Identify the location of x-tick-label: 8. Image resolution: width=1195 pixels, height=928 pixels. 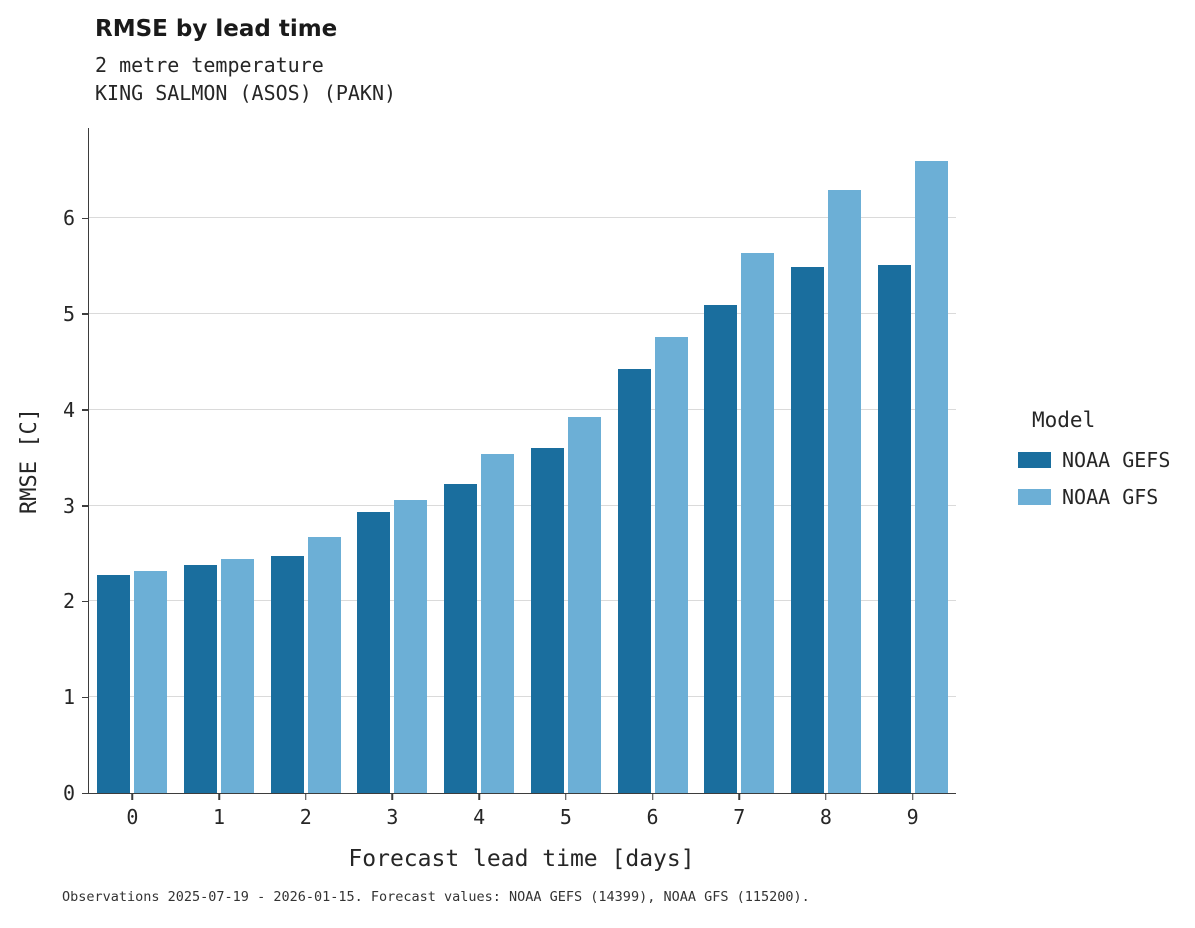
(825, 817).